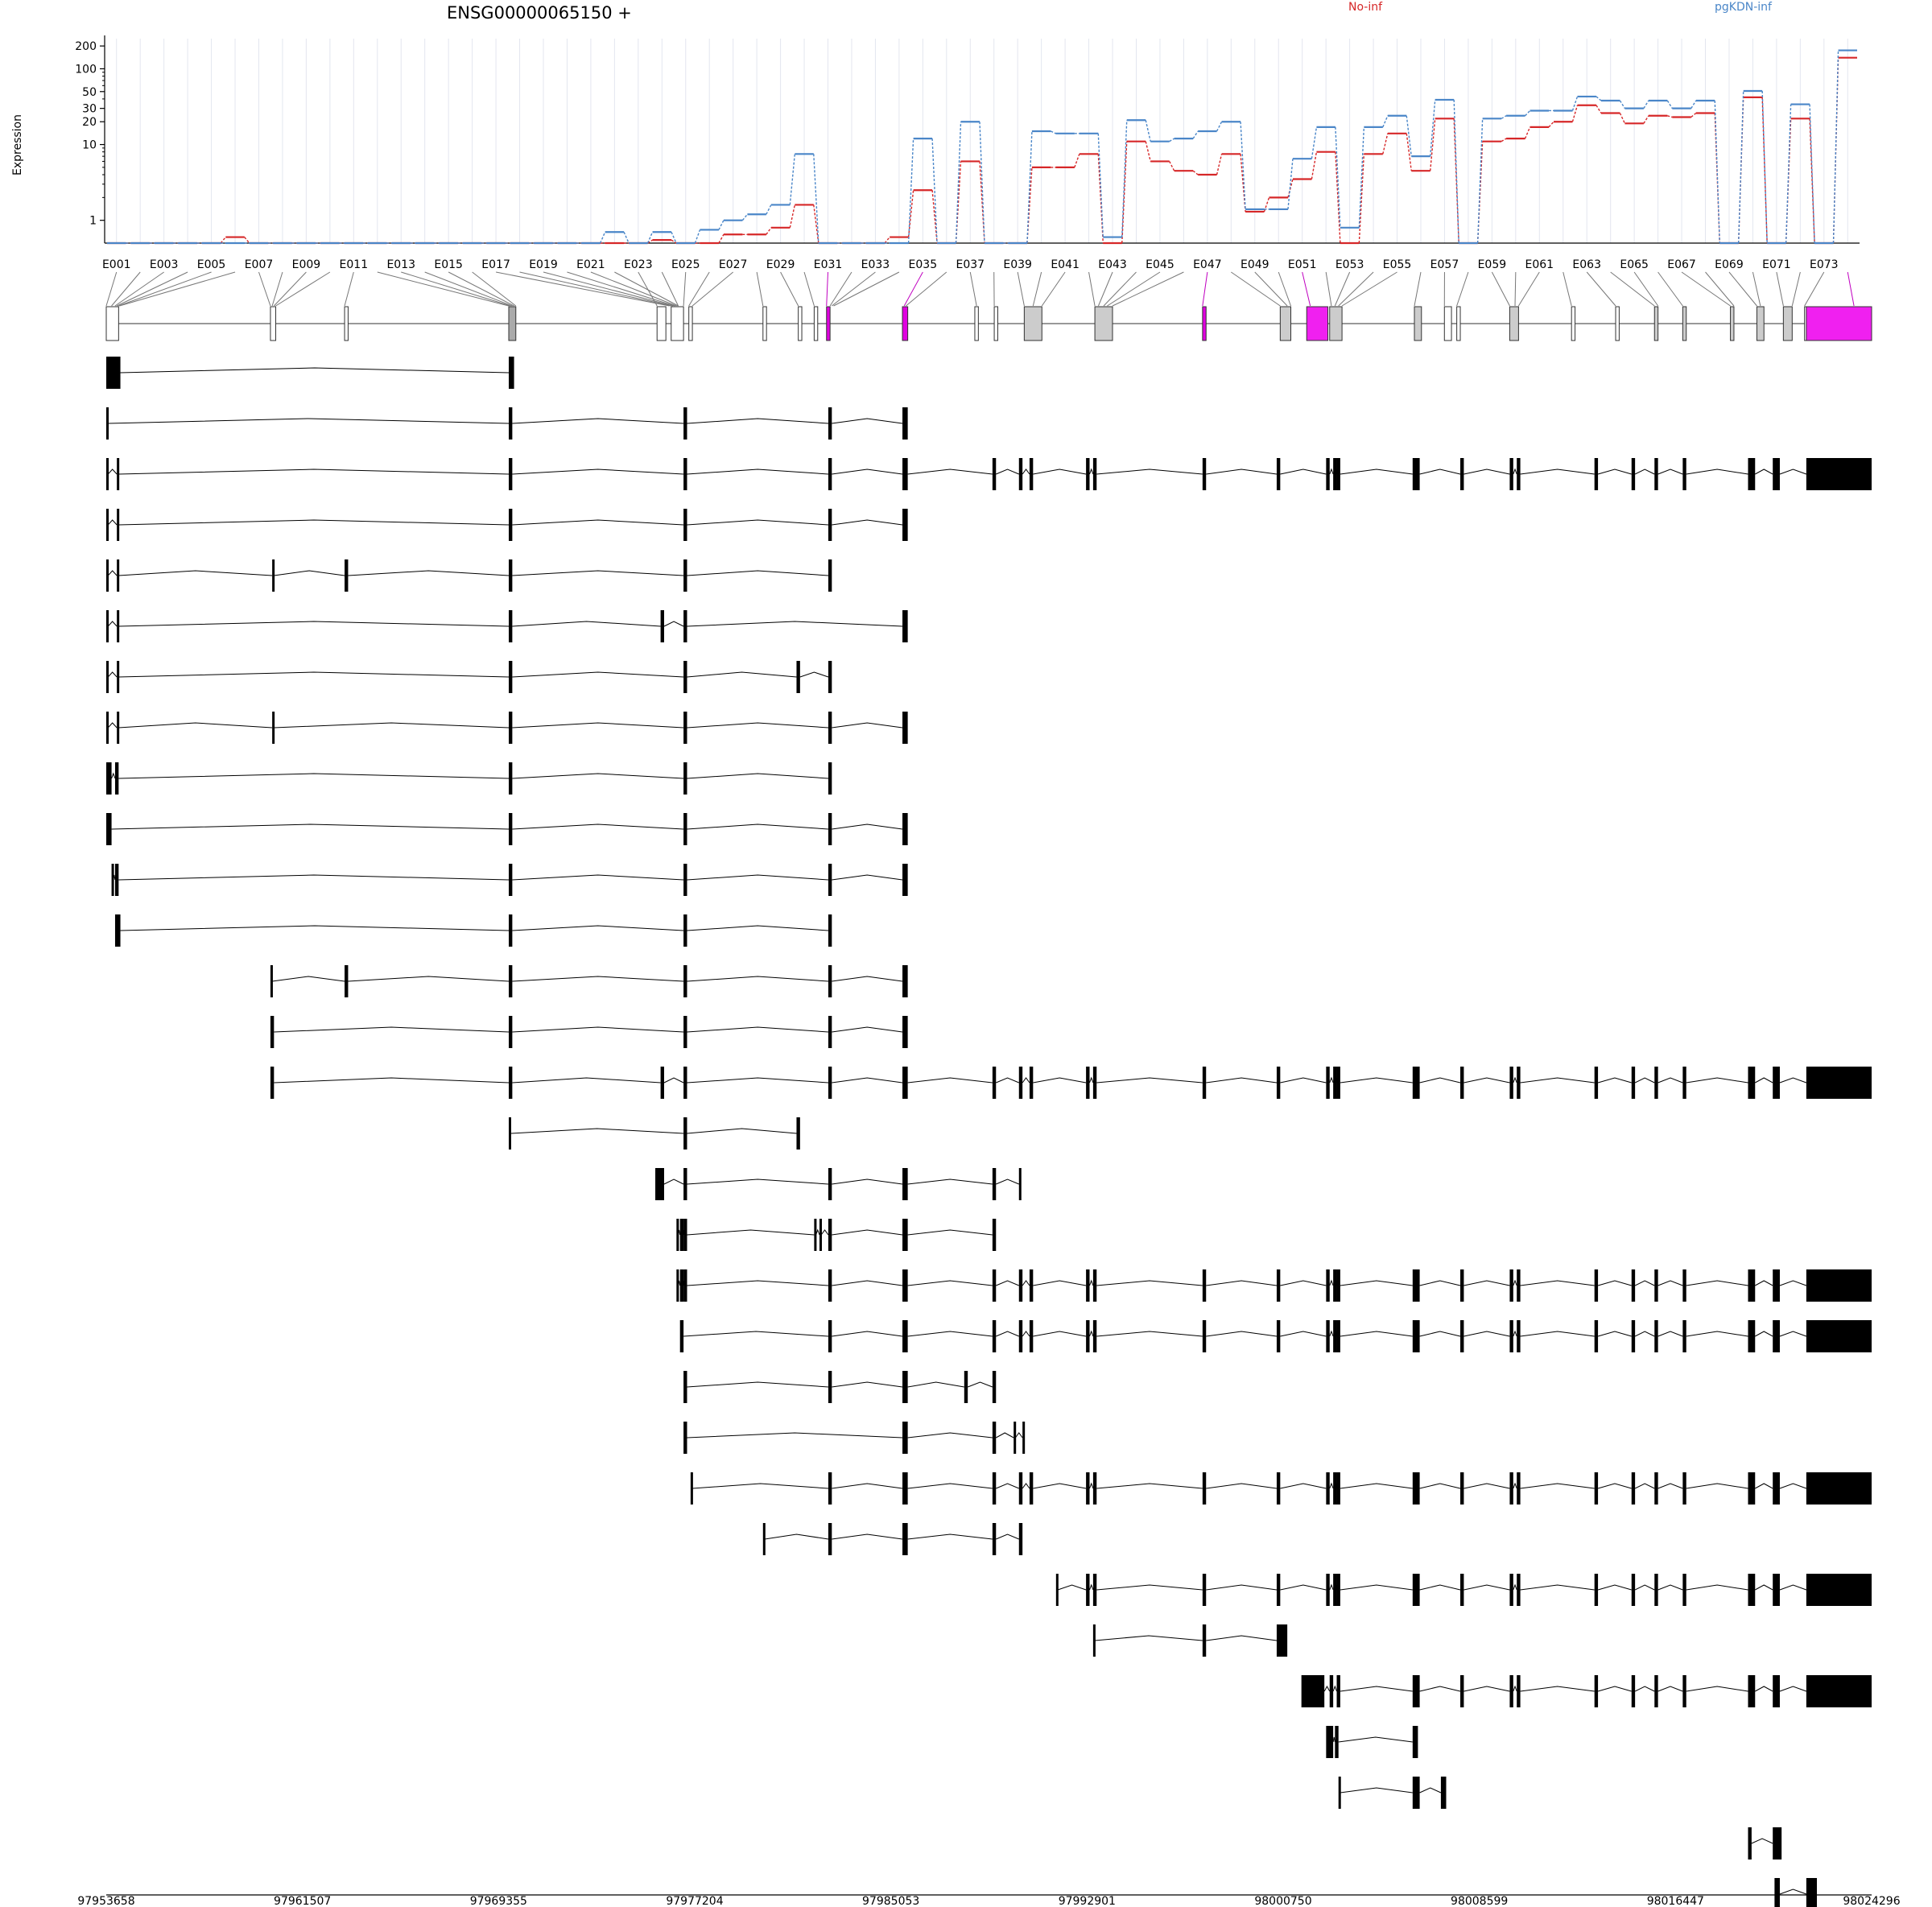  Describe the element at coordinates (1675, 1901) in the screenshot. I see `genomic-tick-label: 98016447` at that location.